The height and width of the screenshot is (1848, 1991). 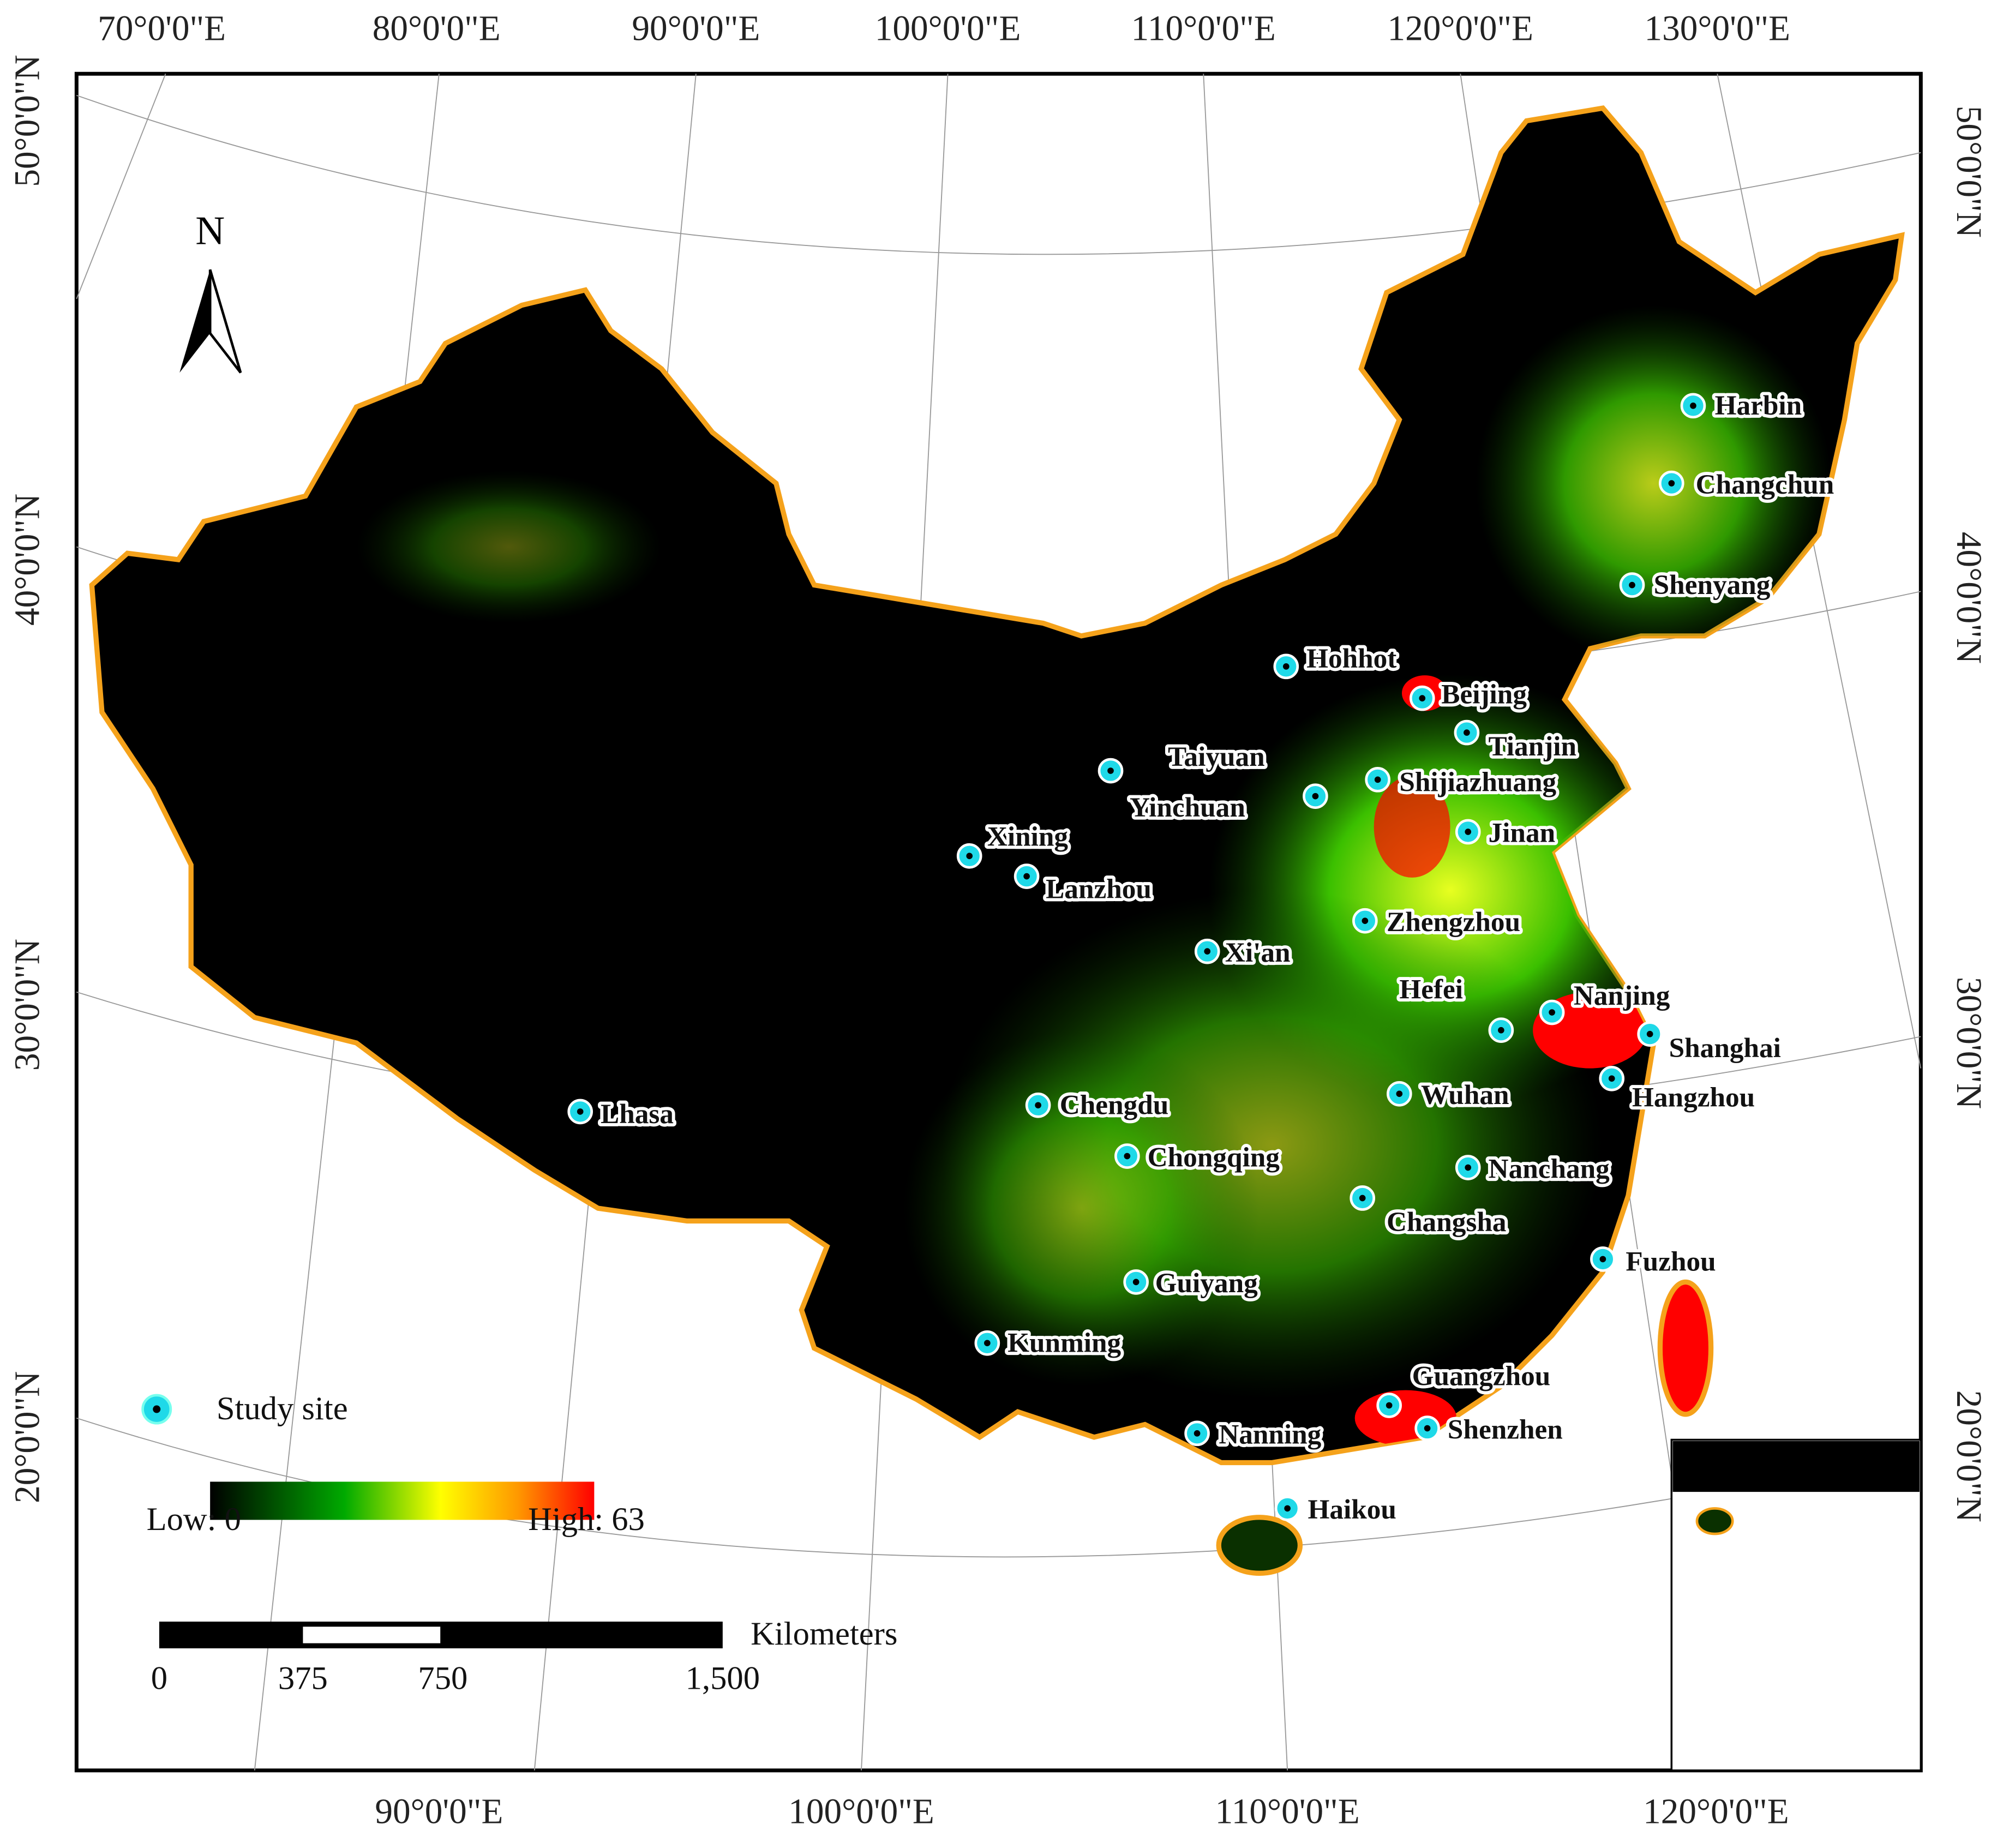 I want to click on city-label: Shenzhen, so click(x=1505, y=1429).